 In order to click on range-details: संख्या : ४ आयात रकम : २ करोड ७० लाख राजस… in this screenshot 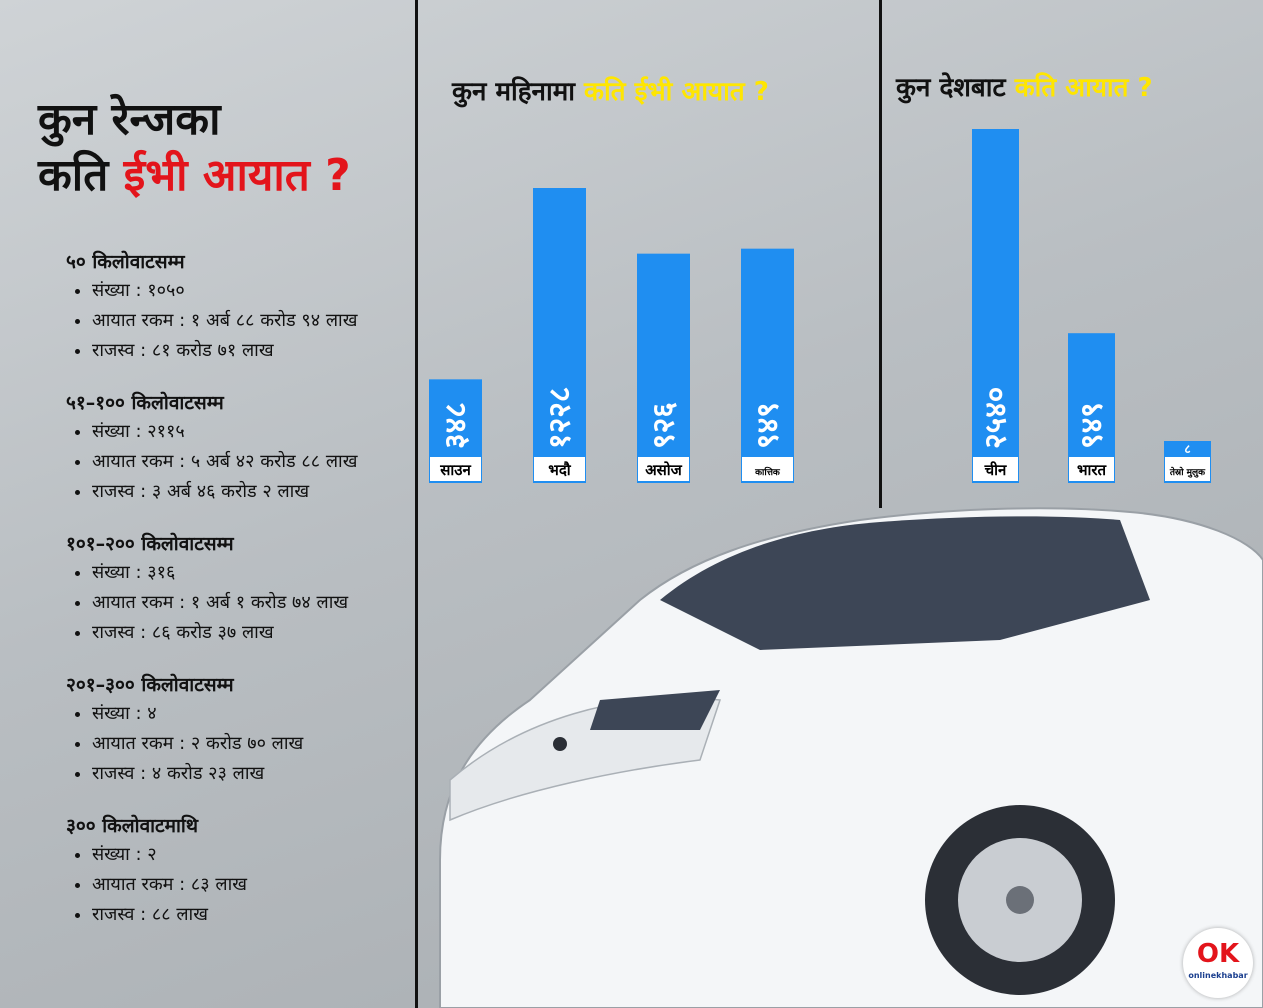, I will do `click(236, 744)`.